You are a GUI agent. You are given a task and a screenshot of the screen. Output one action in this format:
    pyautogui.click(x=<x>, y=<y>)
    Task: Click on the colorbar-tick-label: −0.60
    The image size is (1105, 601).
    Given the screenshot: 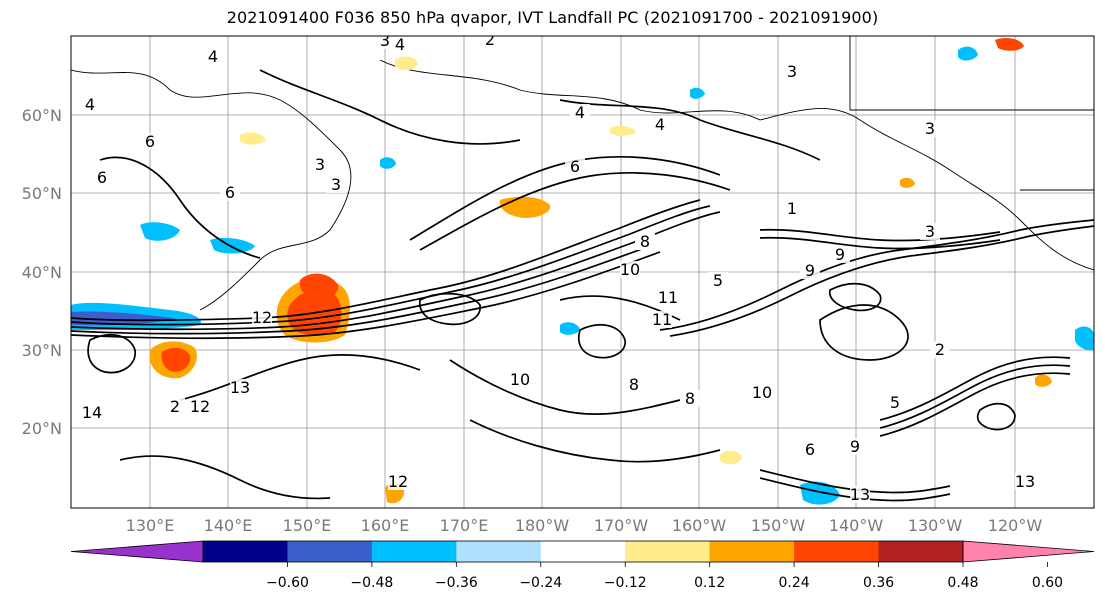 What is the action you would take?
    pyautogui.click(x=287, y=583)
    